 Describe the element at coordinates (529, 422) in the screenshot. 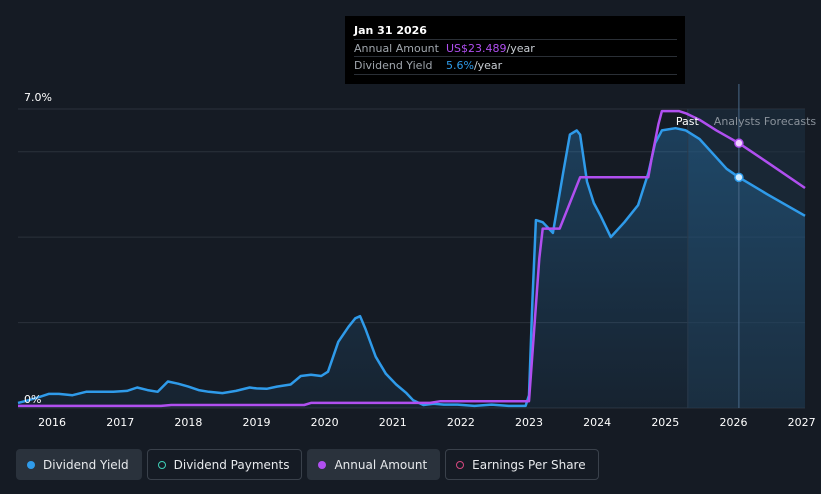

I see `x-tick-label: 2023` at that location.